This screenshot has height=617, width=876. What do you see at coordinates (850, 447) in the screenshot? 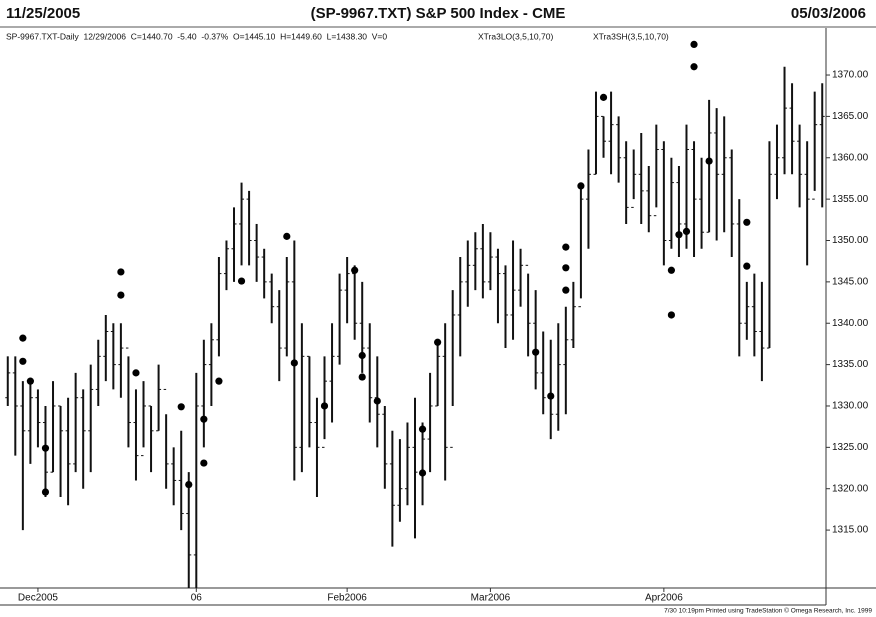
I see `y-tick-label: 1325.00` at bounding box center [850, 447].